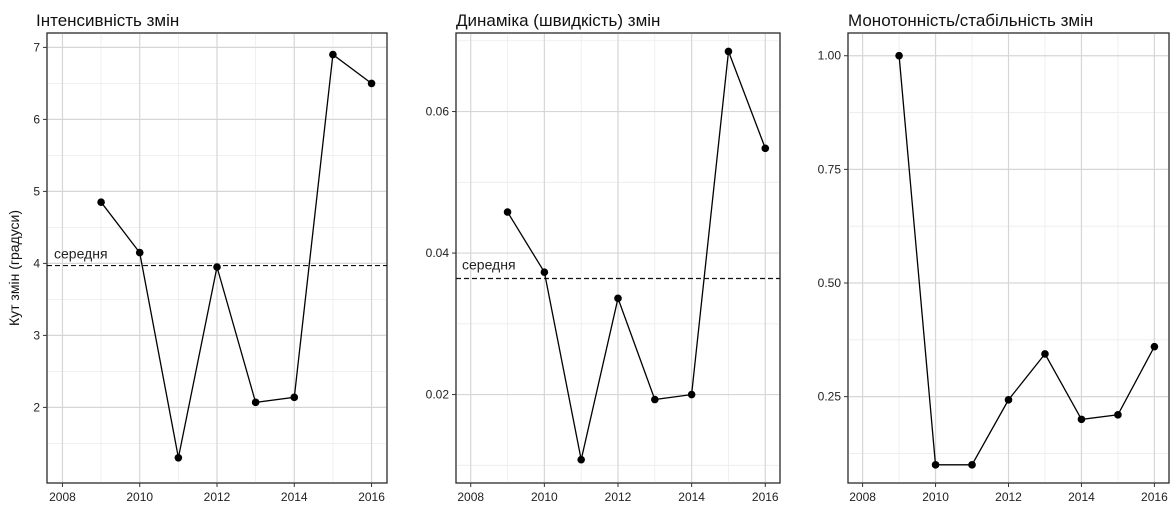 The image size is (1175, 507). What do you see at coordinates (830, 169) in the screenshot?
I see `y-tick-label: 0.75` at bounding box center [830, 169].